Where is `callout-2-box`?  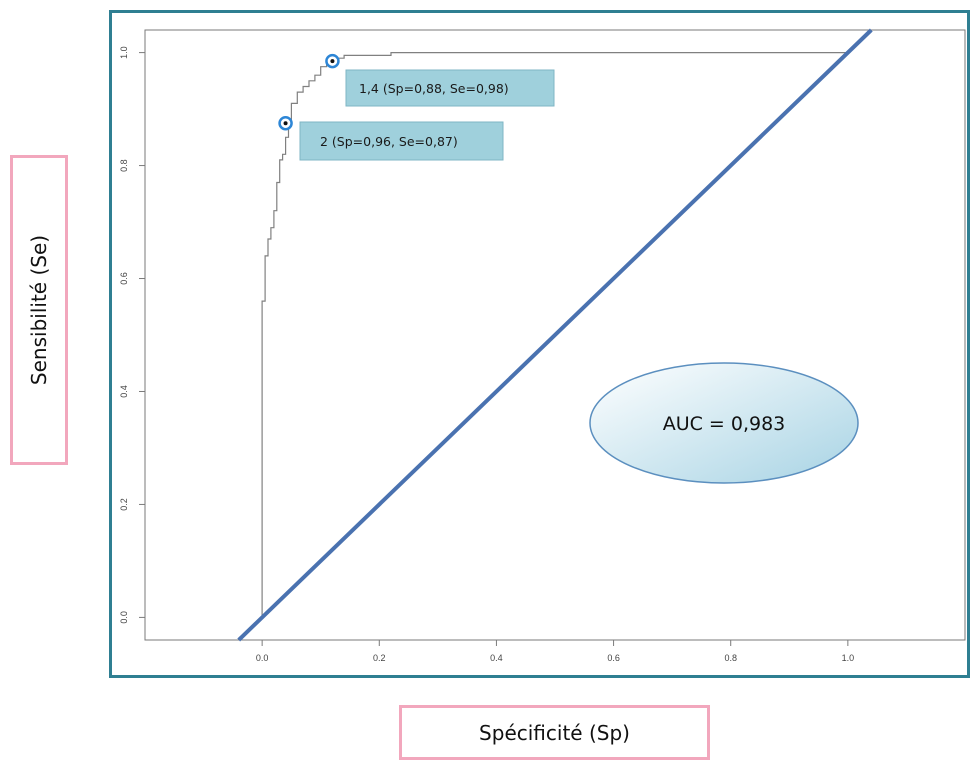
callout-2-box is located at coordinates (401, 141).